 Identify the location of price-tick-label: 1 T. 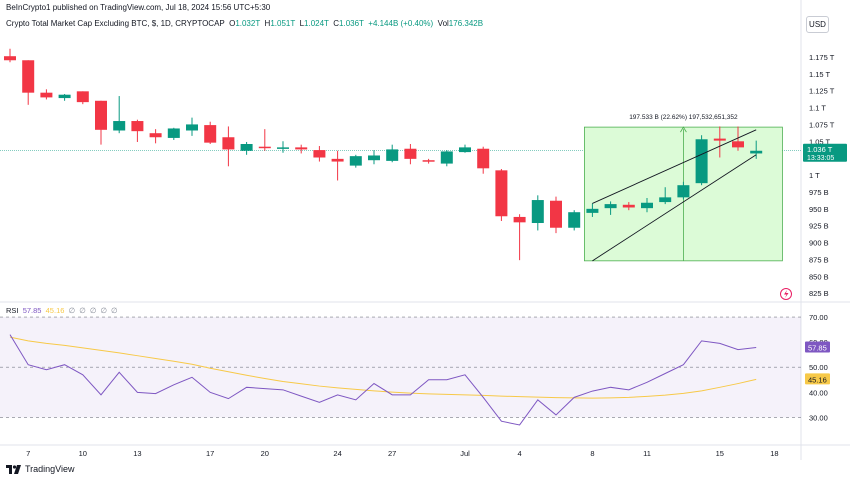
(814, 175).